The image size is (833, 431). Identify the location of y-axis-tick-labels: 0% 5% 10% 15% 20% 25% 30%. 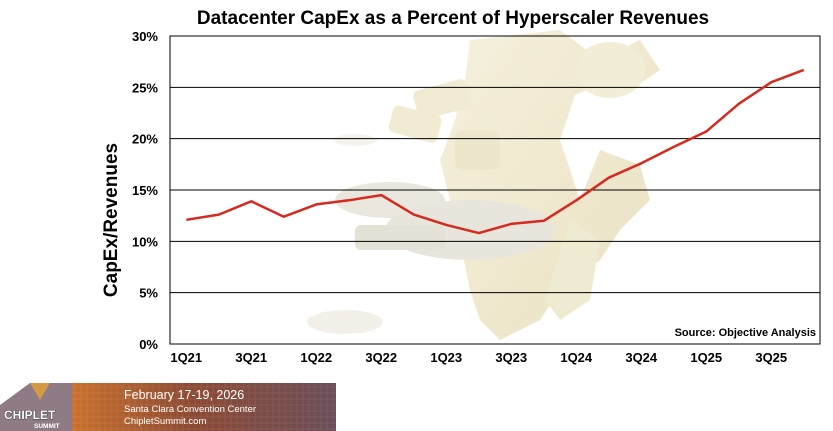
(145, 190).